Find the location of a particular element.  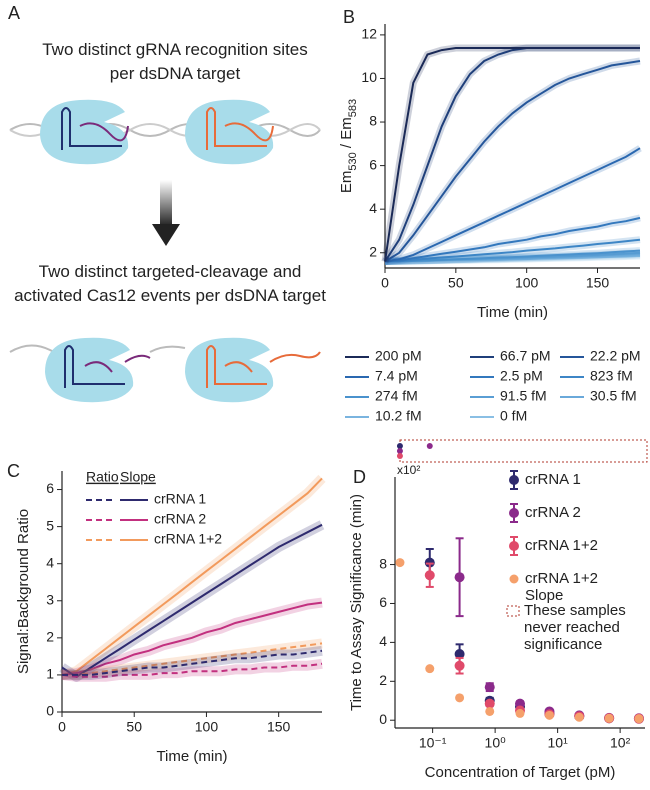

legend-label-box: crRNA 1+2 Slope is located at coordinates (561, 587).